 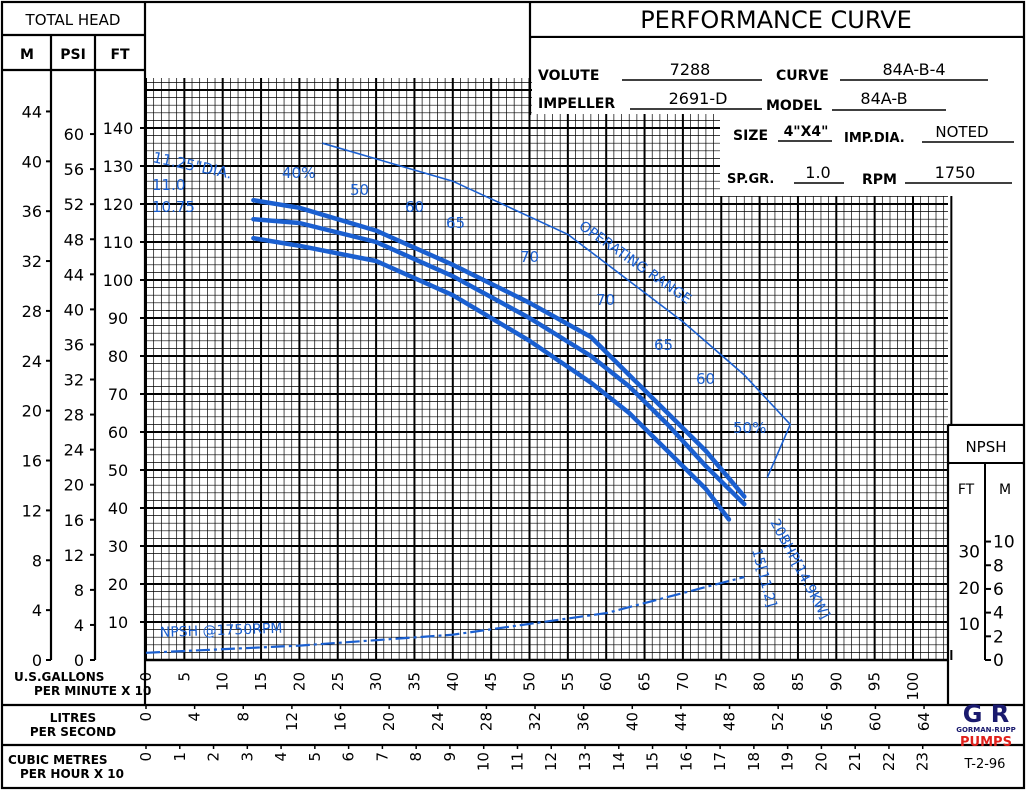 What do you see at coordinates (855, 761) in the screenshot?
I see `cmh-tick-label: 21` at bounding box center [855, 761].